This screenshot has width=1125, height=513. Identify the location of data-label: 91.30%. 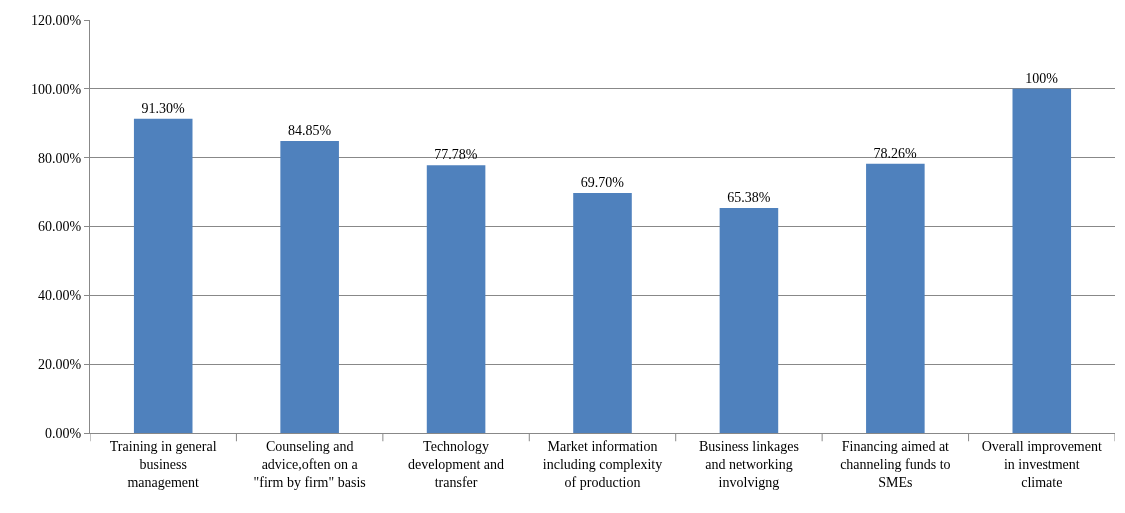
(163, 108).